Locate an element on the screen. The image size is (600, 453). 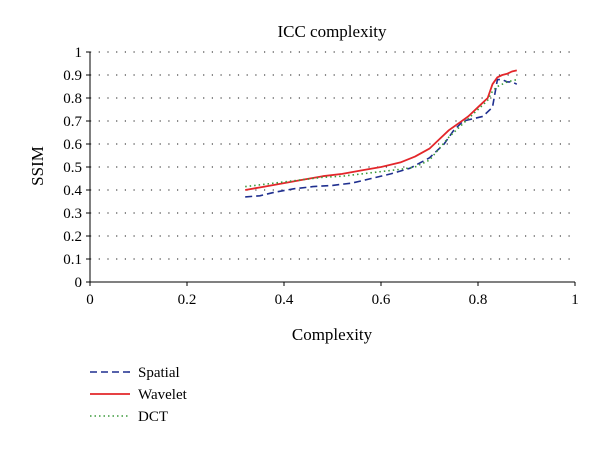
y-tick-label-3: 0.3 is located at coordinates (72, 214).